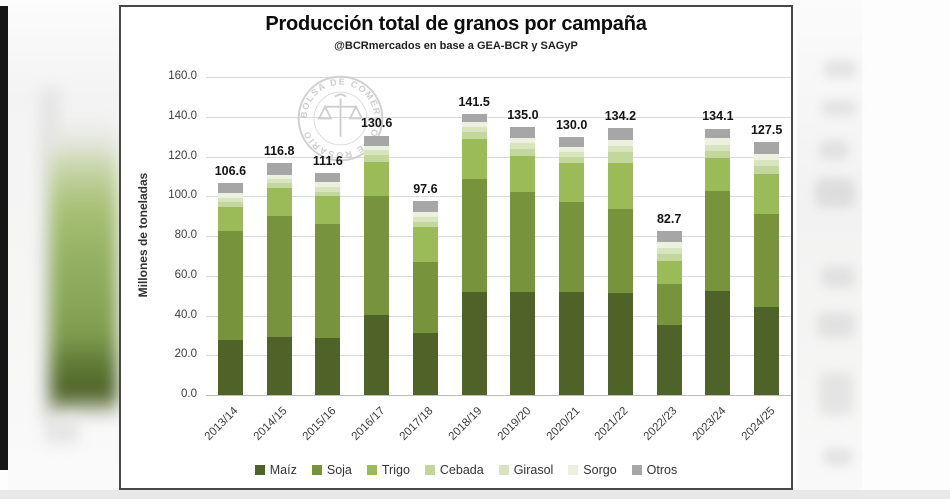  What do you see at coordinates (709, 424) in the screenshot?
I see `x-axis-label: 2023/24` at bounding box center [709, 424].